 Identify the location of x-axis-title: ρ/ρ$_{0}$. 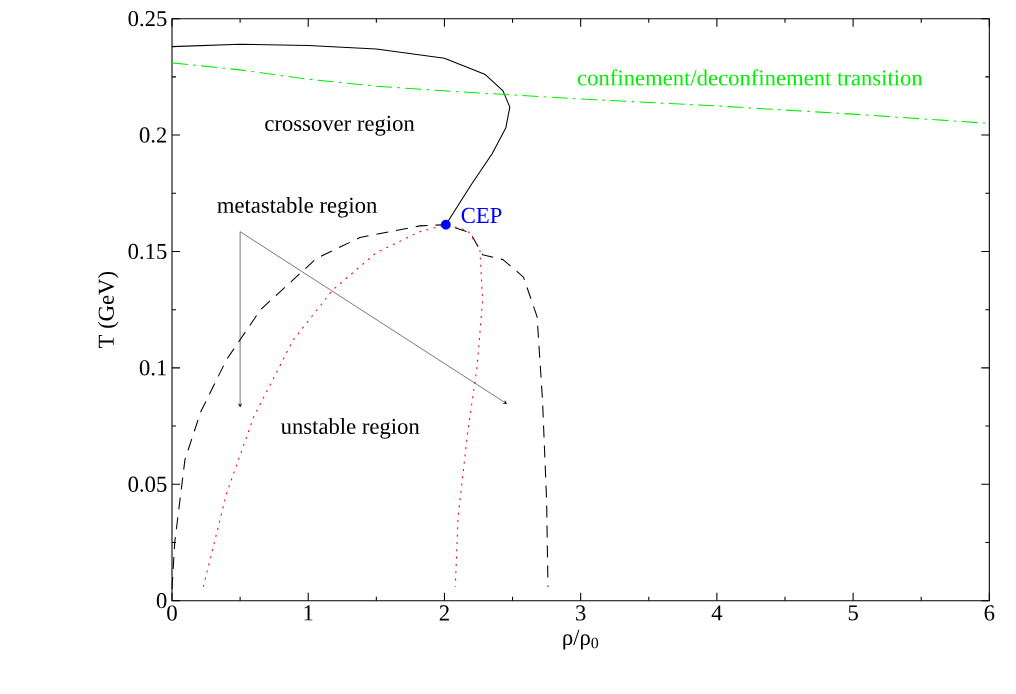
(581, 639).